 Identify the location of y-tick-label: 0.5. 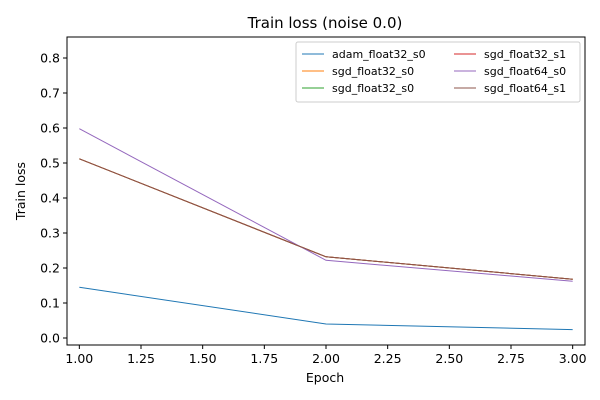
(50, 163).